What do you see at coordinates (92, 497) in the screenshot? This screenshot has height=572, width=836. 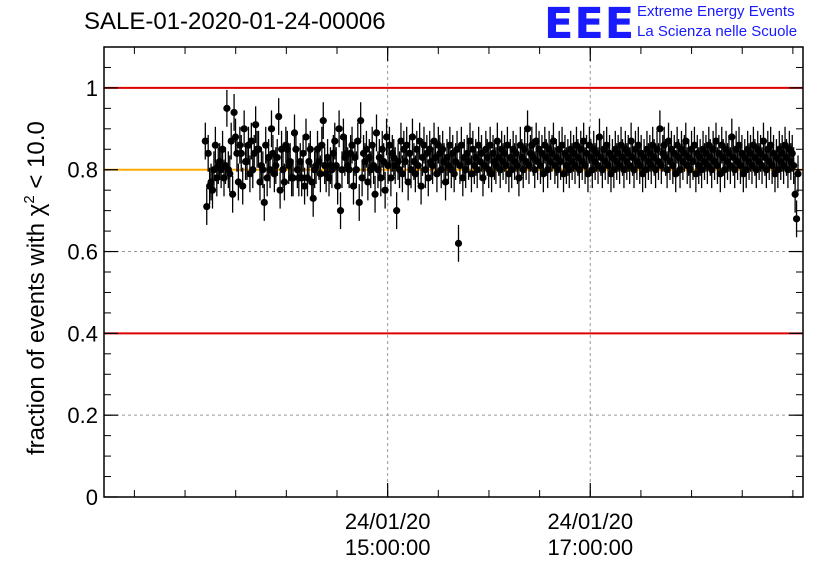 I see `y-tick-label: 0` at bounding box center [92, 497].